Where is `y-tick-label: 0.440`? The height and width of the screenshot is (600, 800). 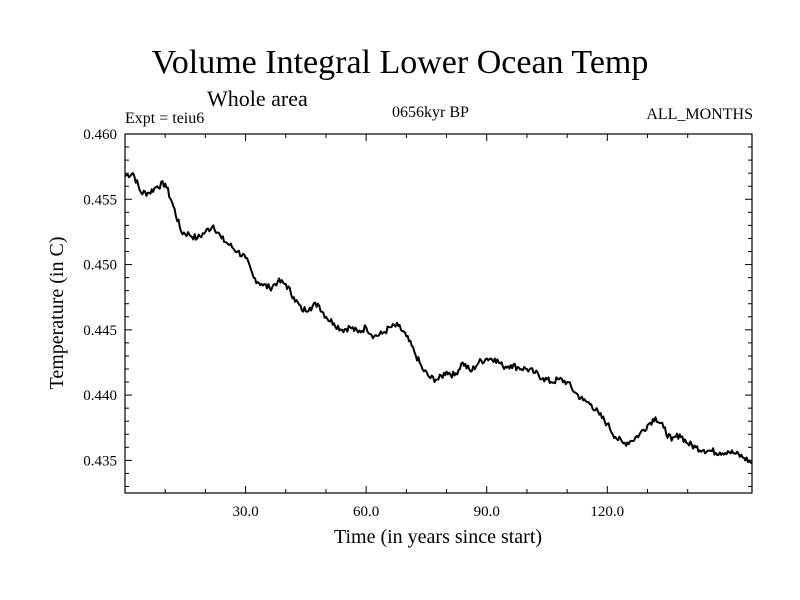 y-tick-label: 0.440 is located at coordinates (100, 396).